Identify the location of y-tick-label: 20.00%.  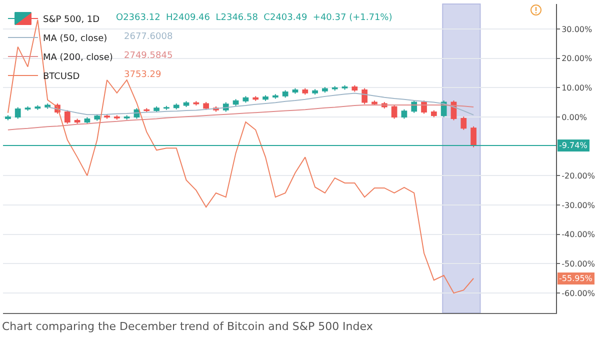
(577, 59).